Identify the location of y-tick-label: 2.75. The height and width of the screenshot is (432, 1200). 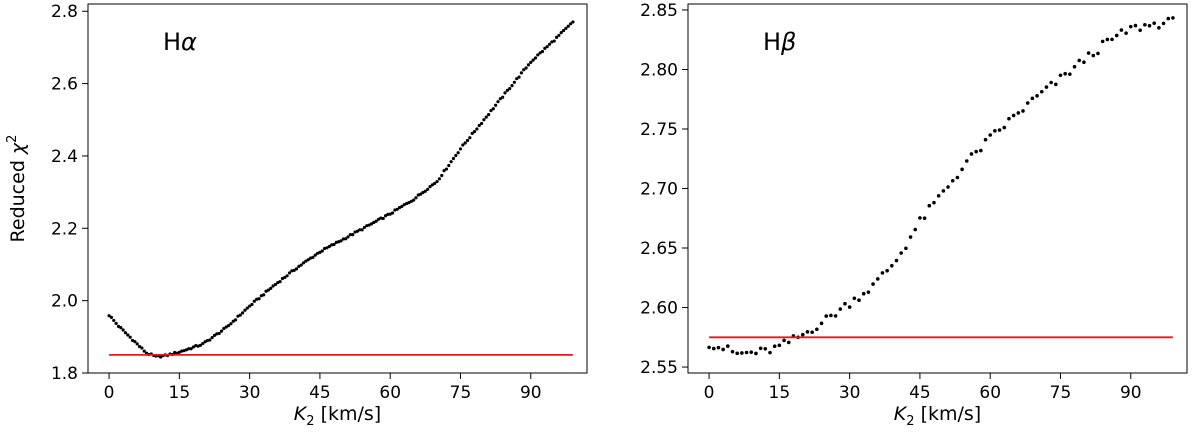
(659, 130).